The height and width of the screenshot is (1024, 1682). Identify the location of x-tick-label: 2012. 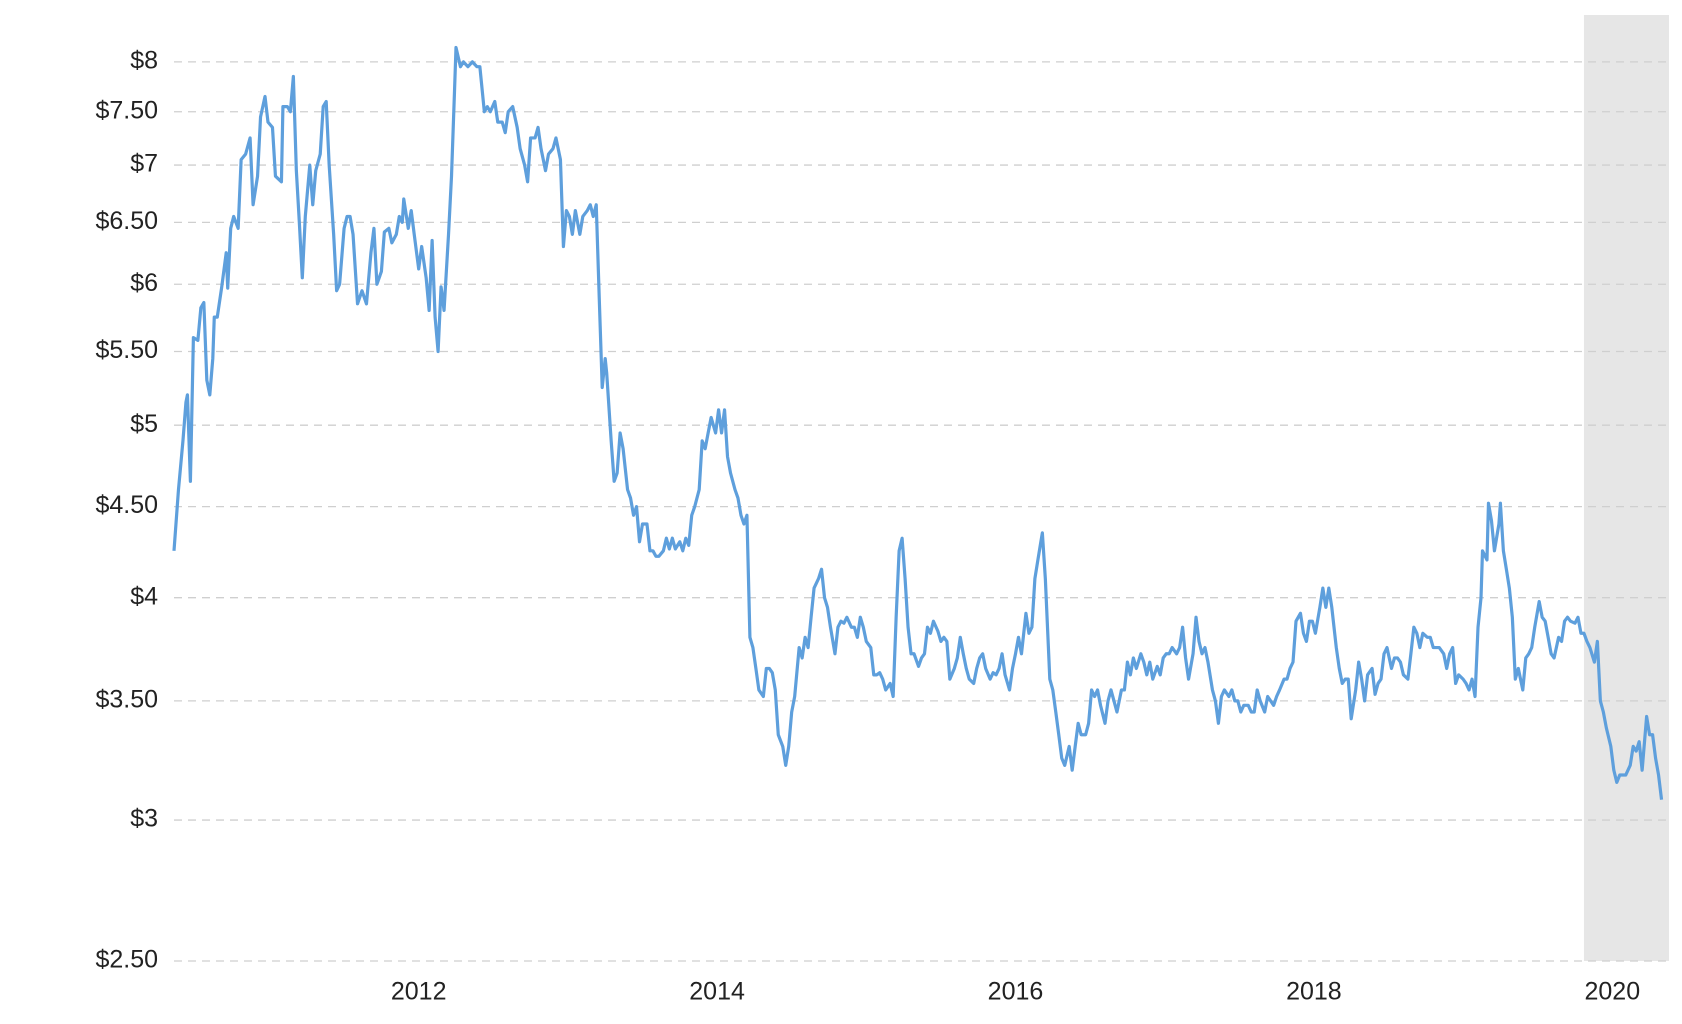
(419, 992).